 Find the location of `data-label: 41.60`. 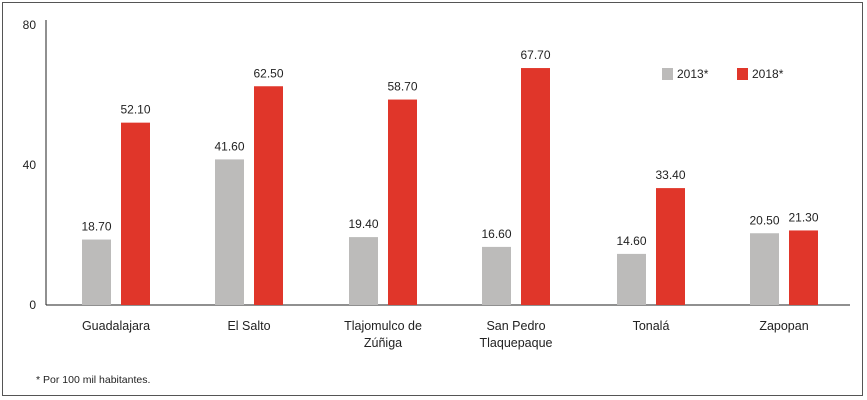

data-label: 41.60 is located at coordinates (229, 146).